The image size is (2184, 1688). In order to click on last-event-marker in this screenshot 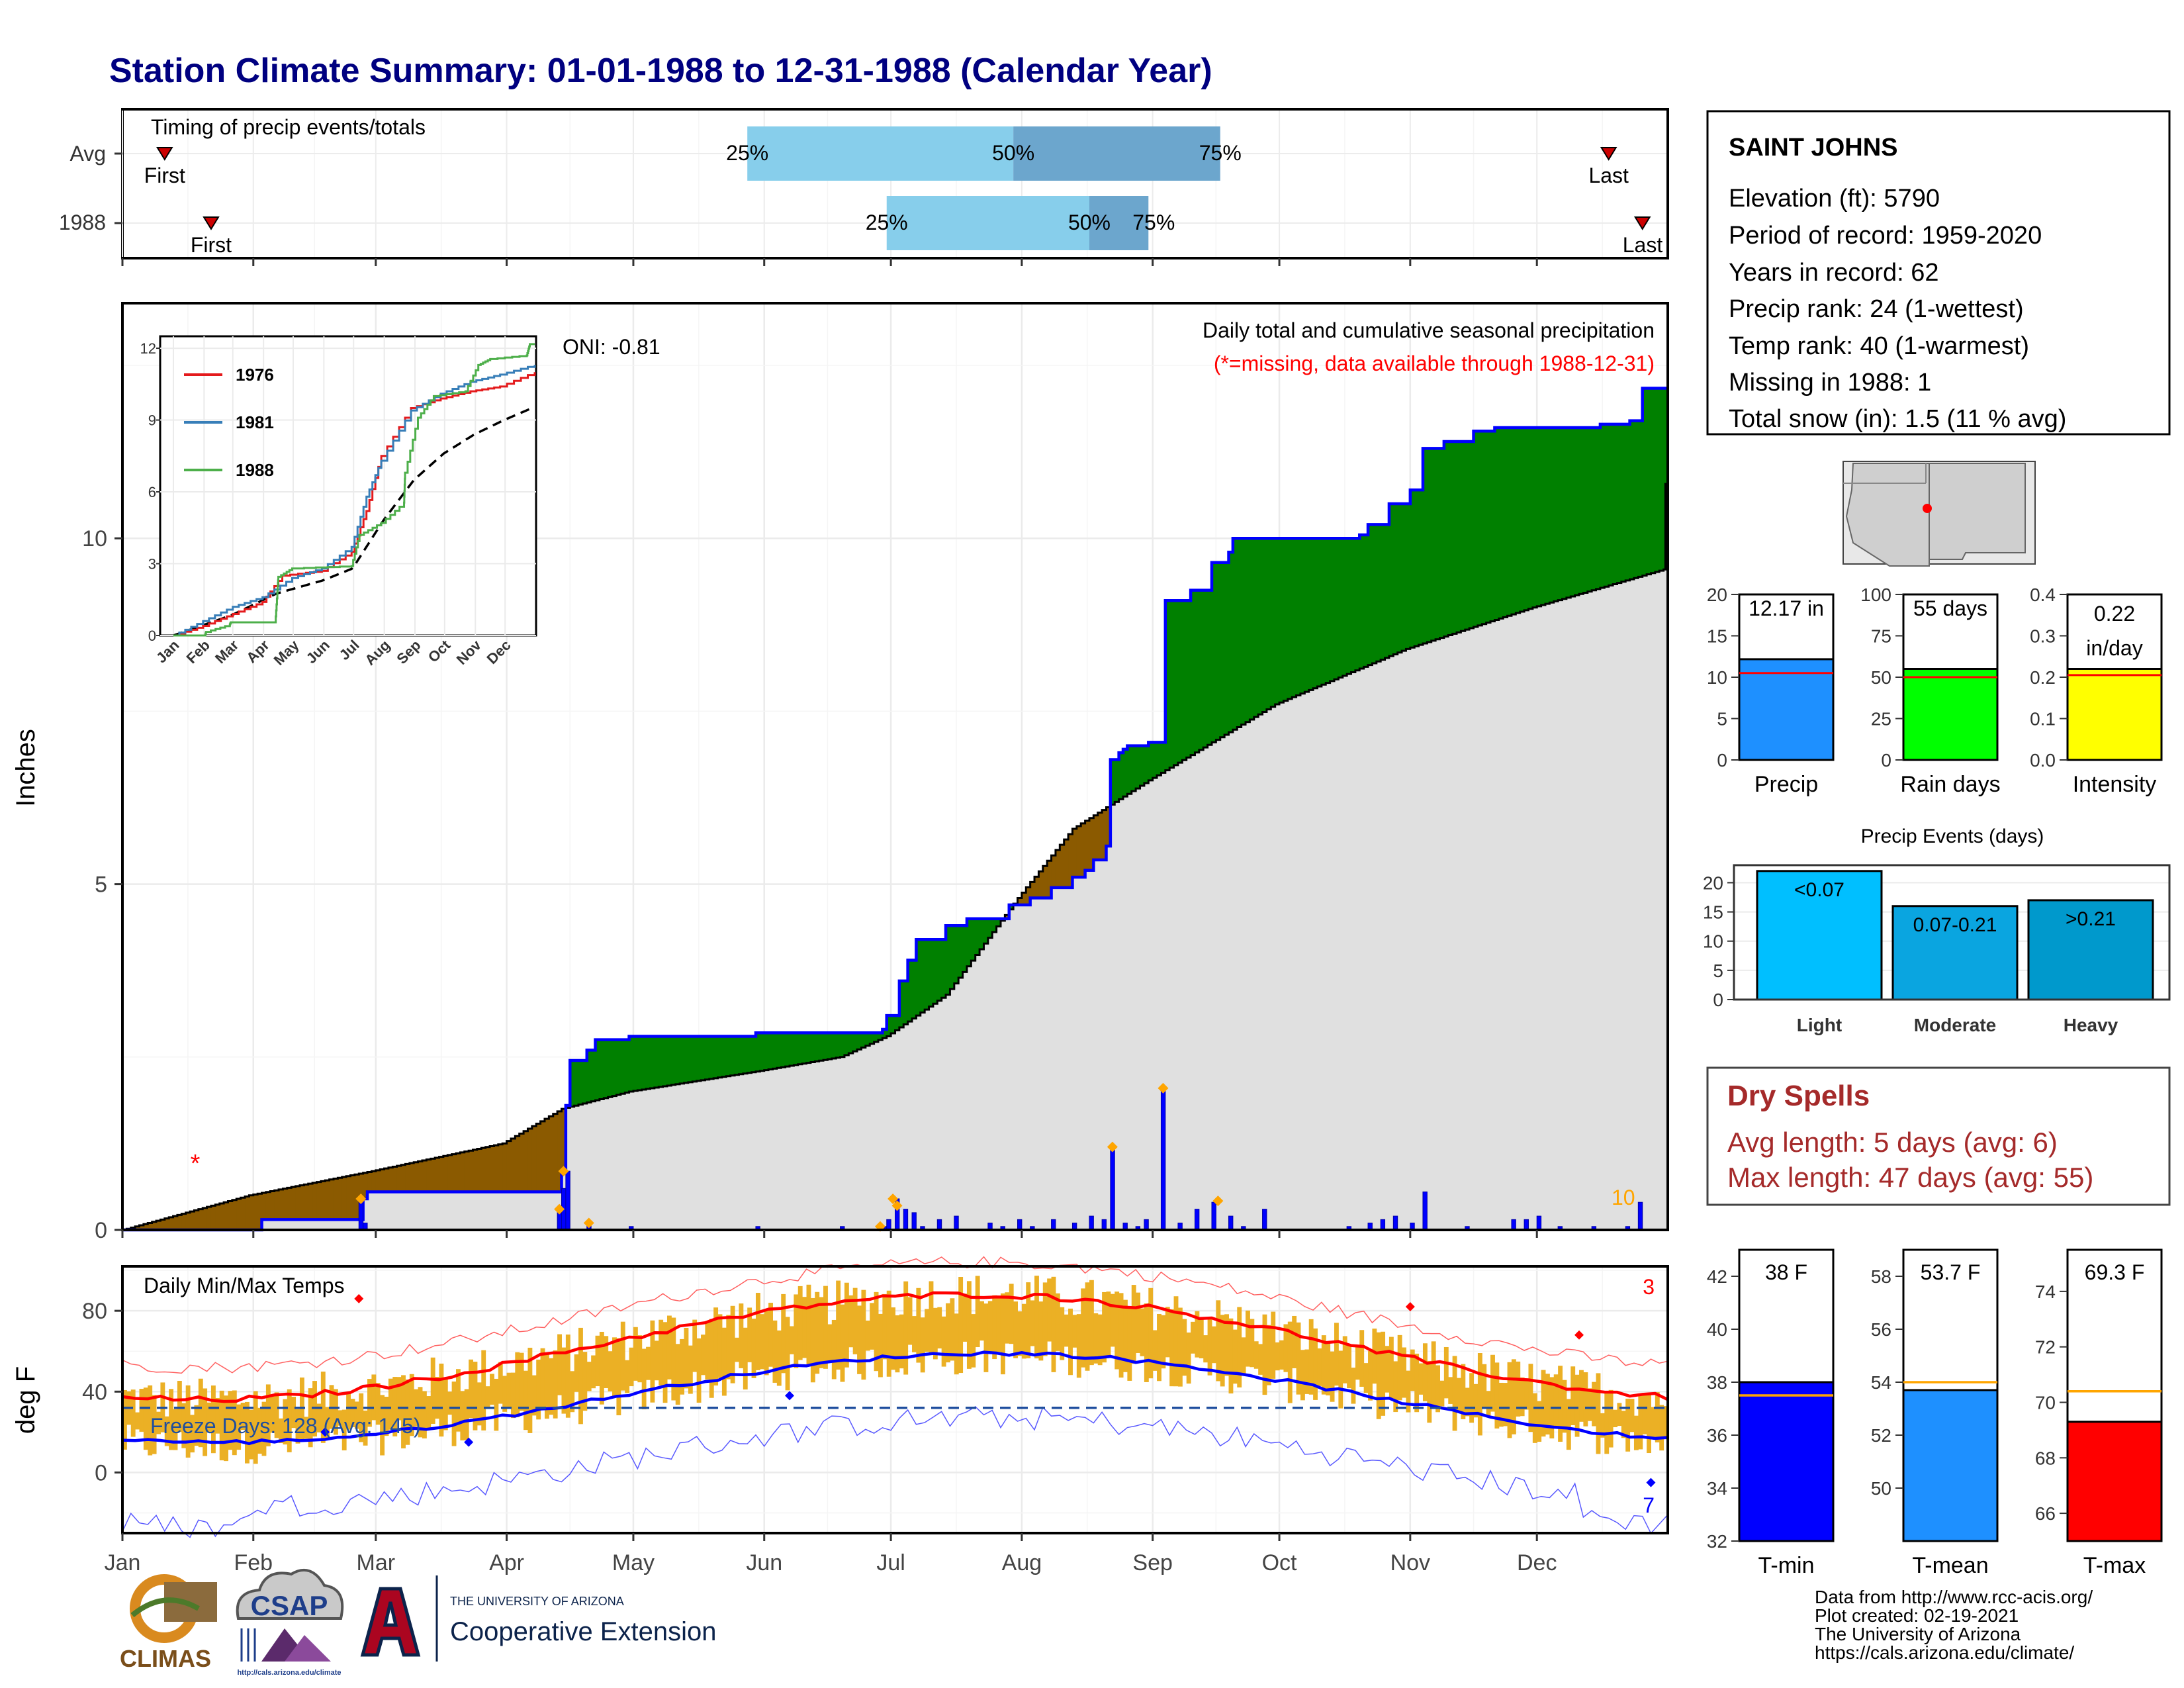, I will do `click(1642, 223)`.